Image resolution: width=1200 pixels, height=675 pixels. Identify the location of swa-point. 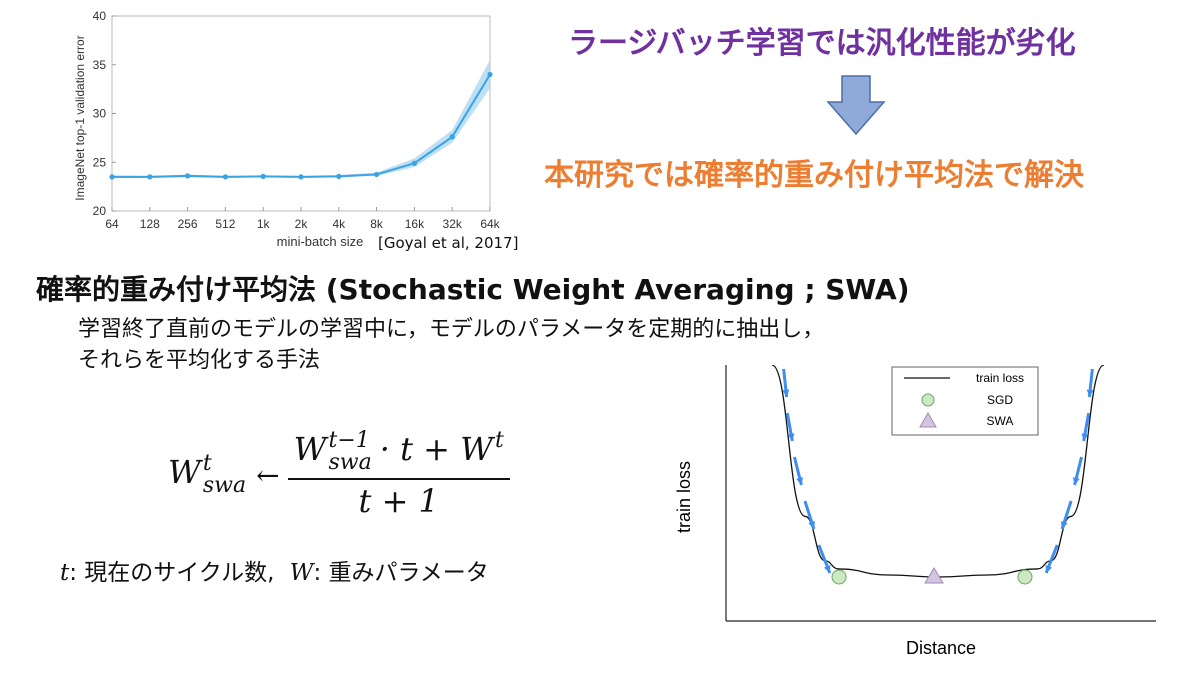
(934, 575).